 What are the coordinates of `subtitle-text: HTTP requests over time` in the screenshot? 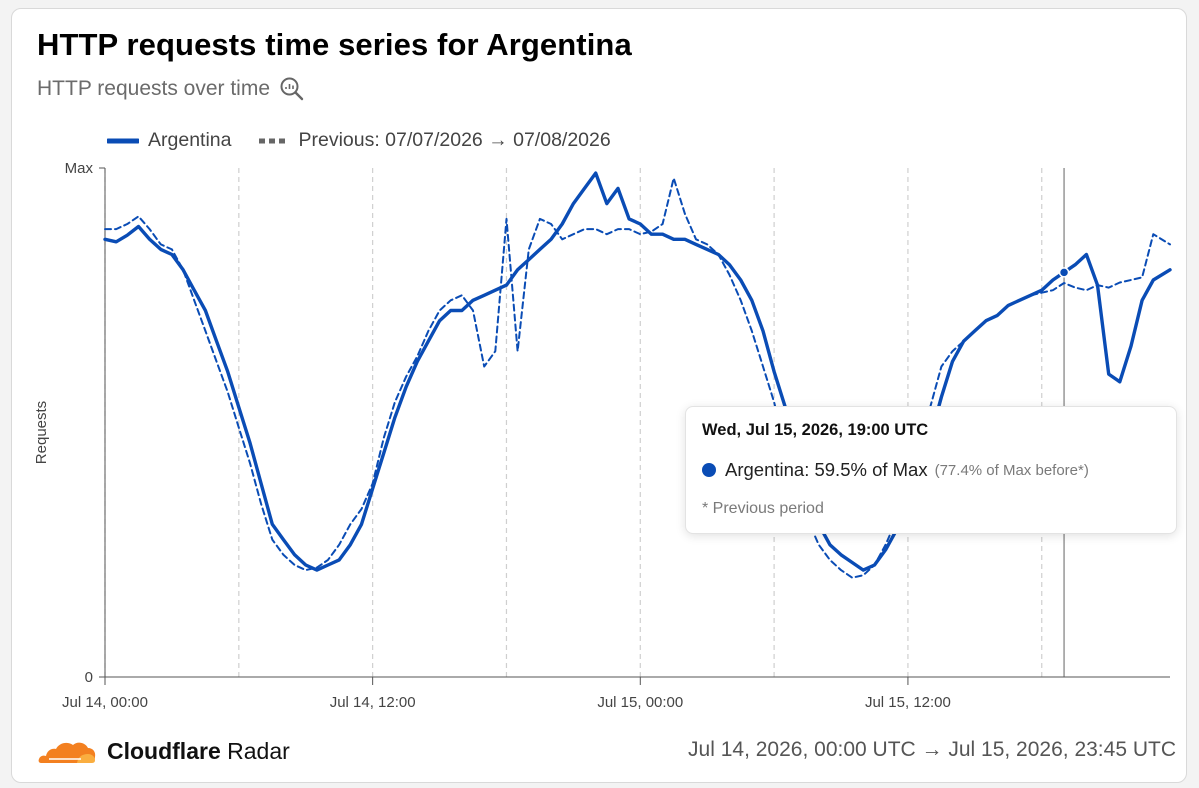 It's located at (154, 88).